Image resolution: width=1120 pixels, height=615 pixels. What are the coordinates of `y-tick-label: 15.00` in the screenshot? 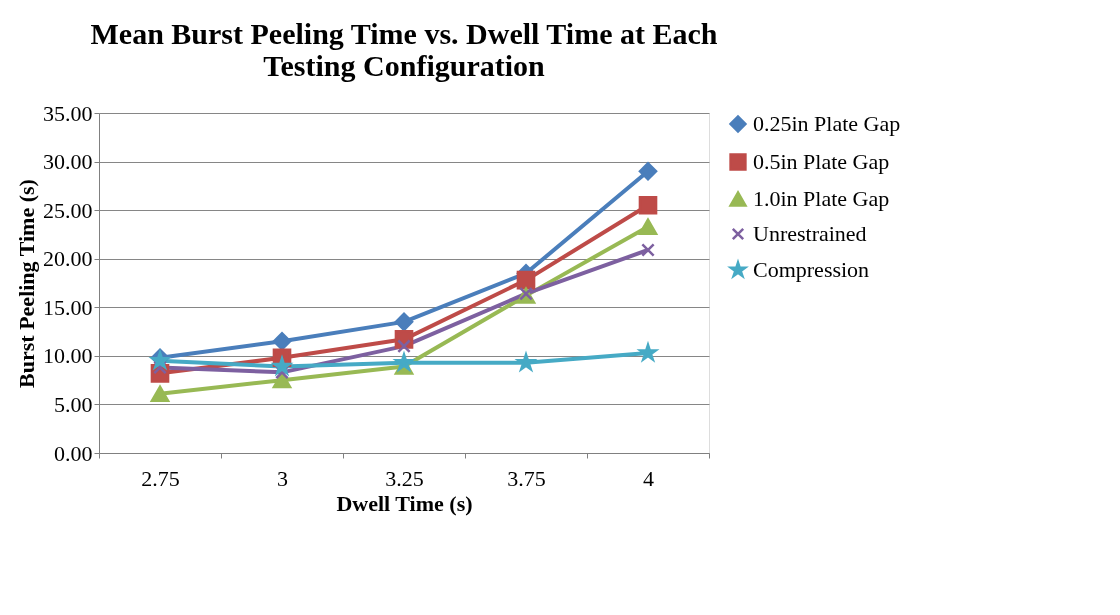 It's located at (68, 307).